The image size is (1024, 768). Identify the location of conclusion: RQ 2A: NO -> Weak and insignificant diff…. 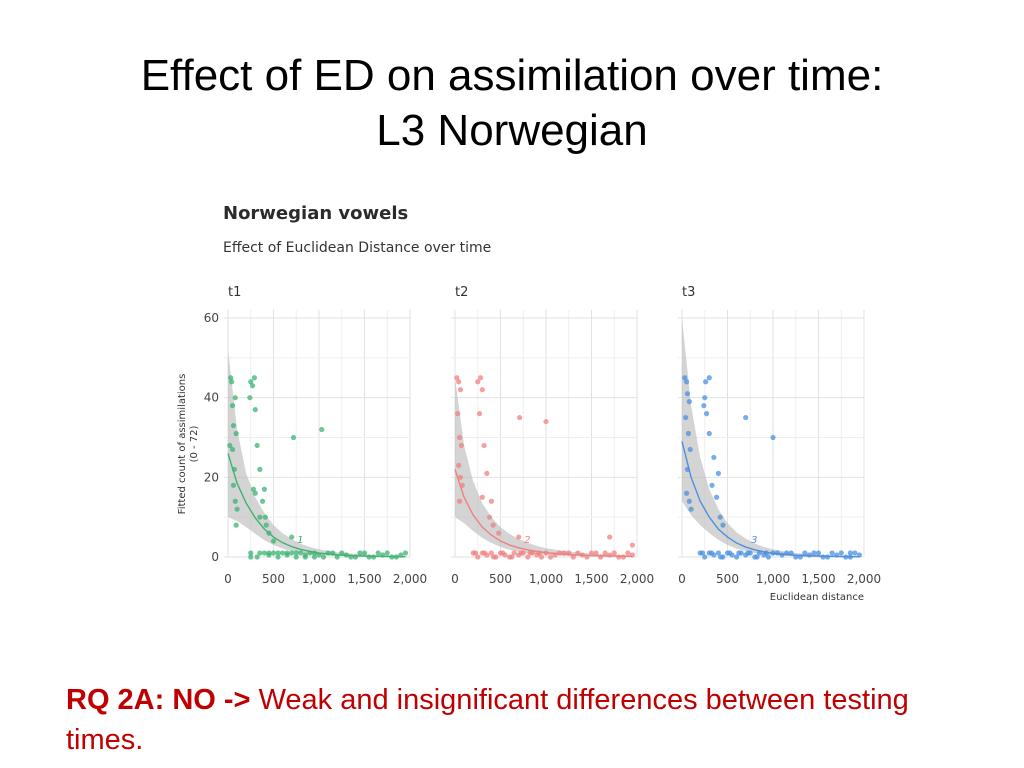
(516, 720).